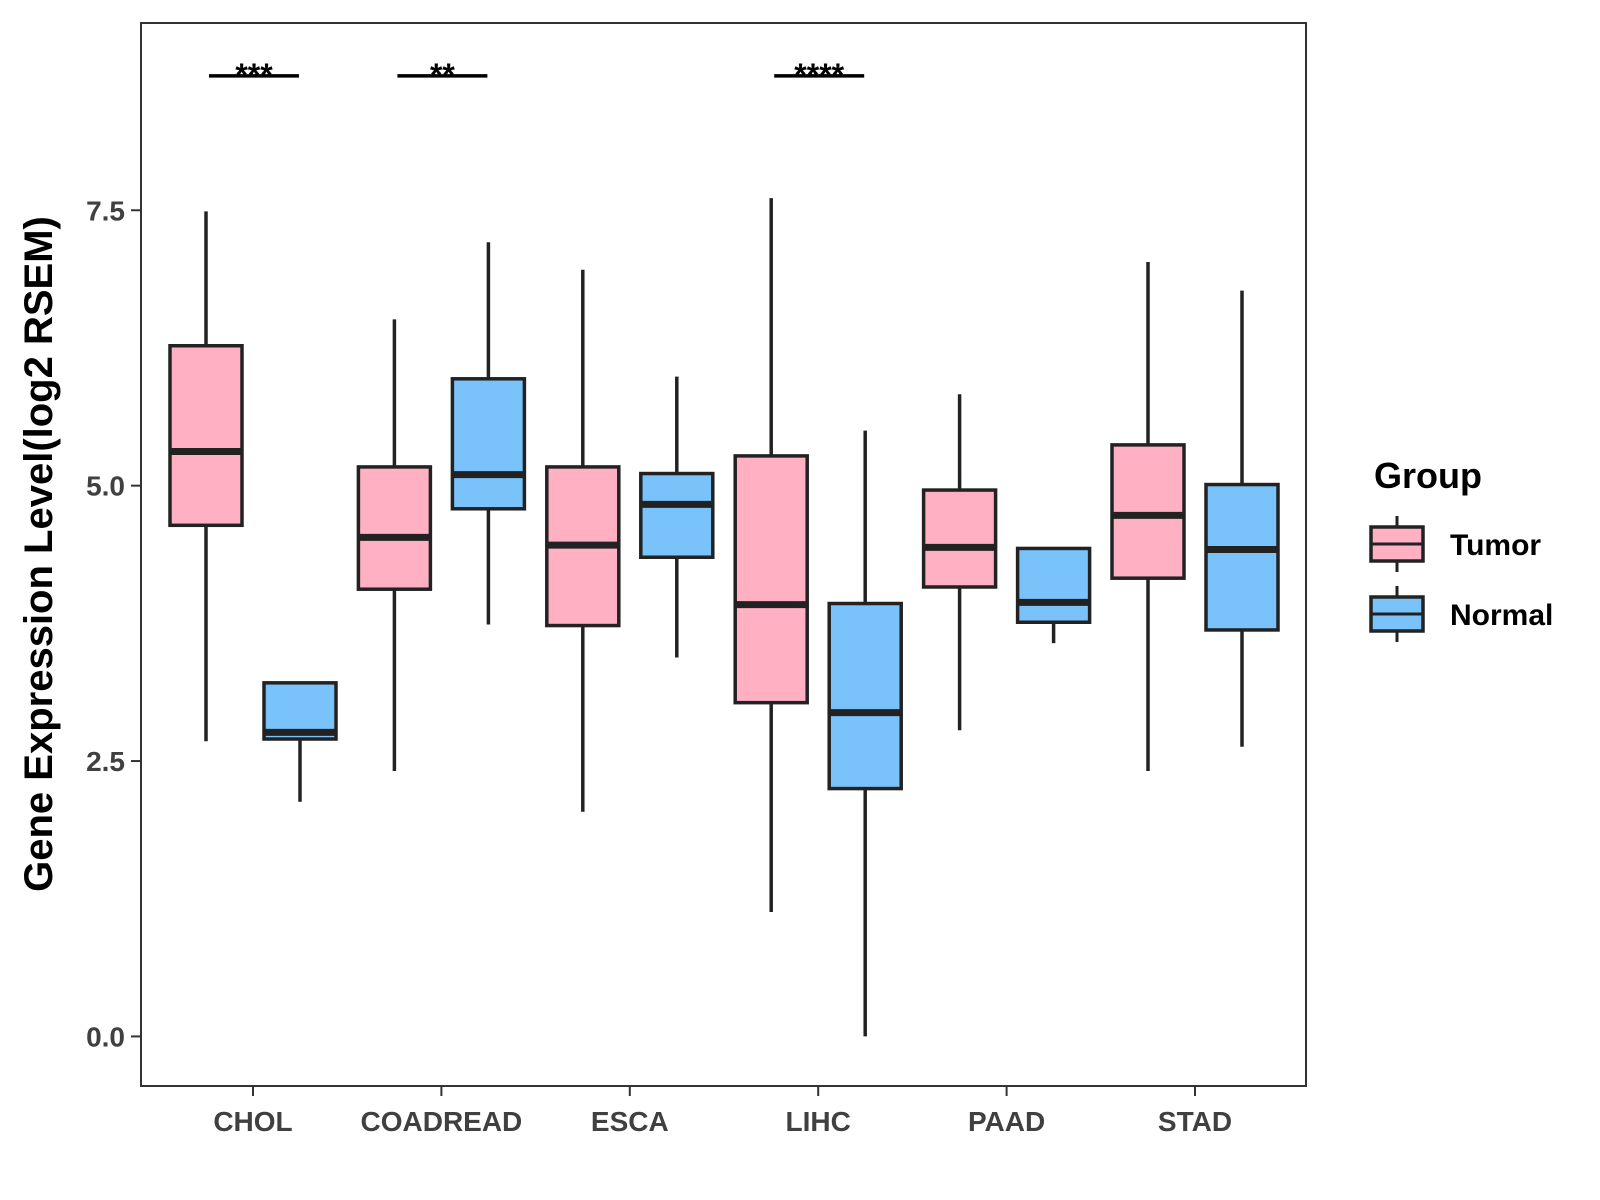 The width and height of the screenshot is (1600, 1200). Describe the element at coordinates (537, 75) in the screenshot. I see `significance-layer: *** ** ****` at that location.